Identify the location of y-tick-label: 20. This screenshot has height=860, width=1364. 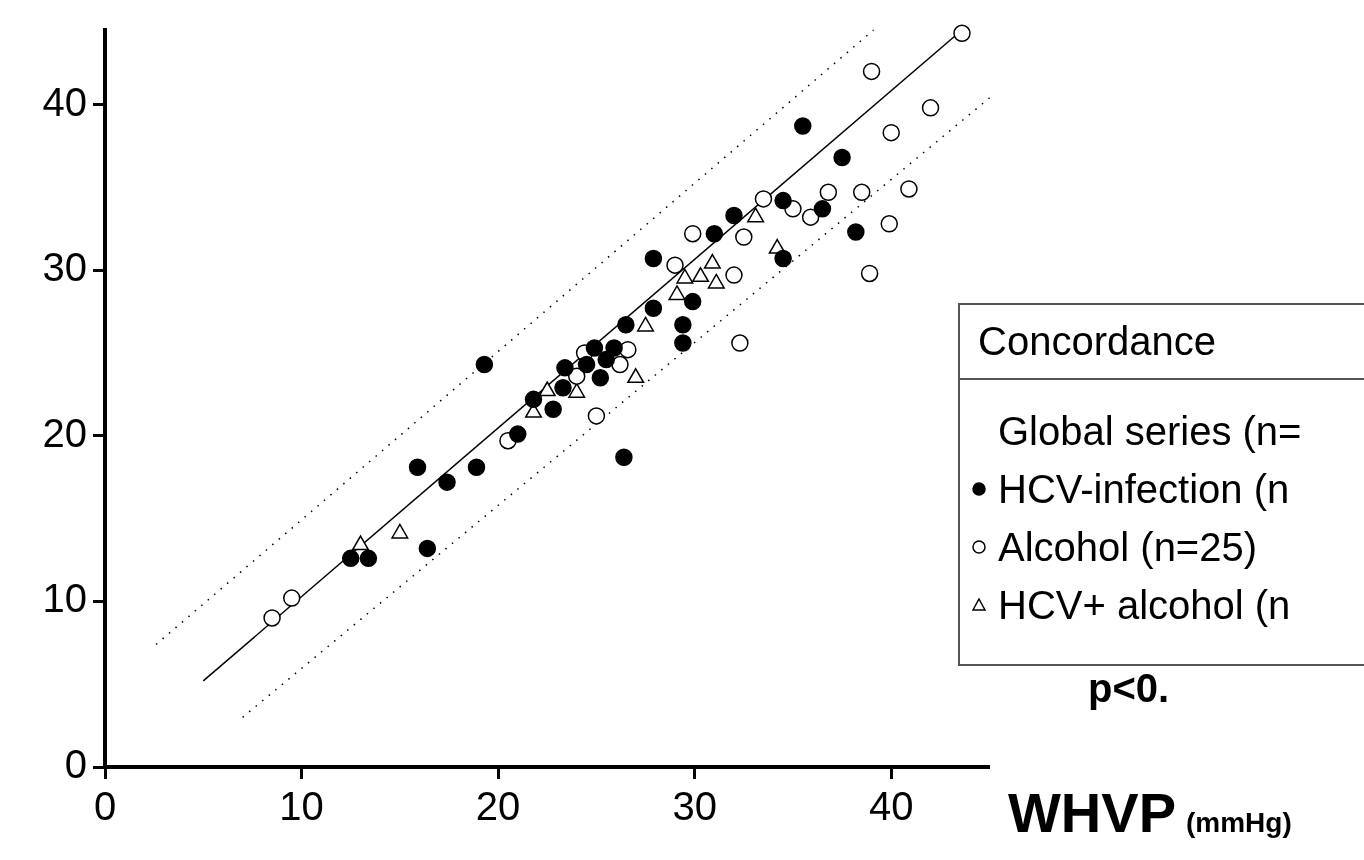
(64, 432).